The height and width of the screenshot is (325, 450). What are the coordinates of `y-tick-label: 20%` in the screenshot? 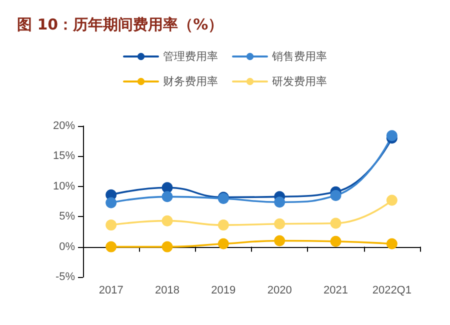 It's located at (64, 126).